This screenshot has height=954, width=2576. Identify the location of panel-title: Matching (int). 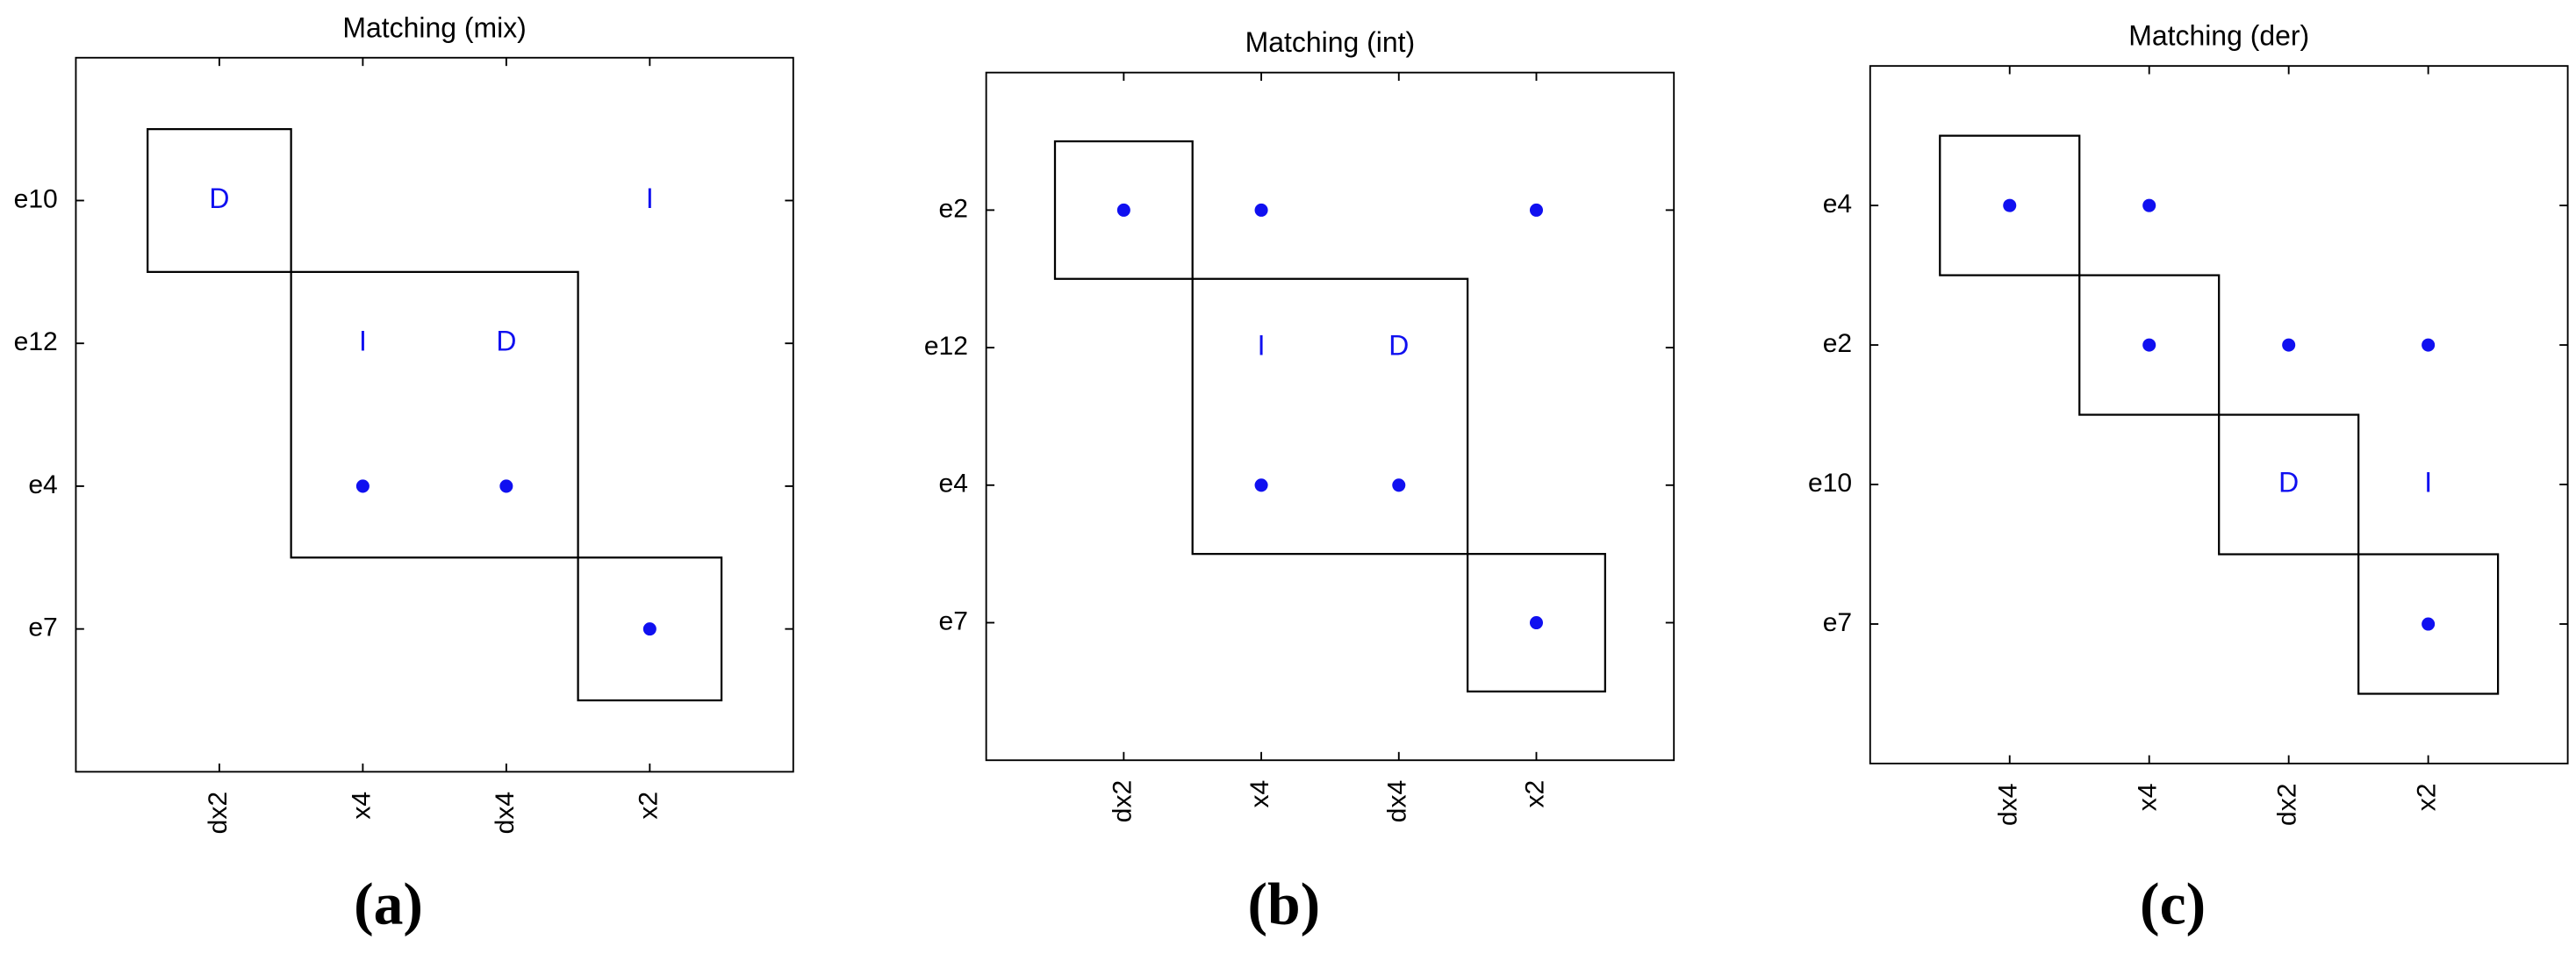
(1330, 42).